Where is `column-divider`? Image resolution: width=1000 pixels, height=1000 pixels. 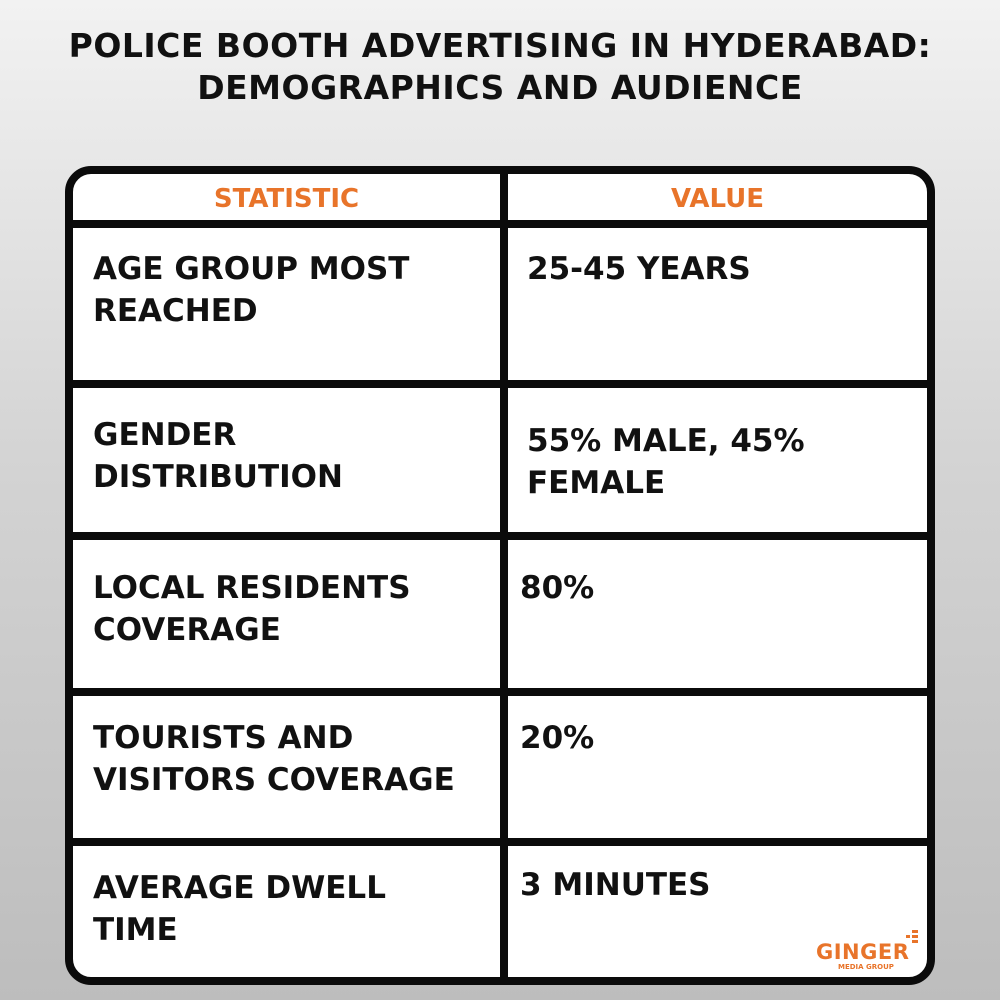 column-divider is located at coordinates (504, 575).